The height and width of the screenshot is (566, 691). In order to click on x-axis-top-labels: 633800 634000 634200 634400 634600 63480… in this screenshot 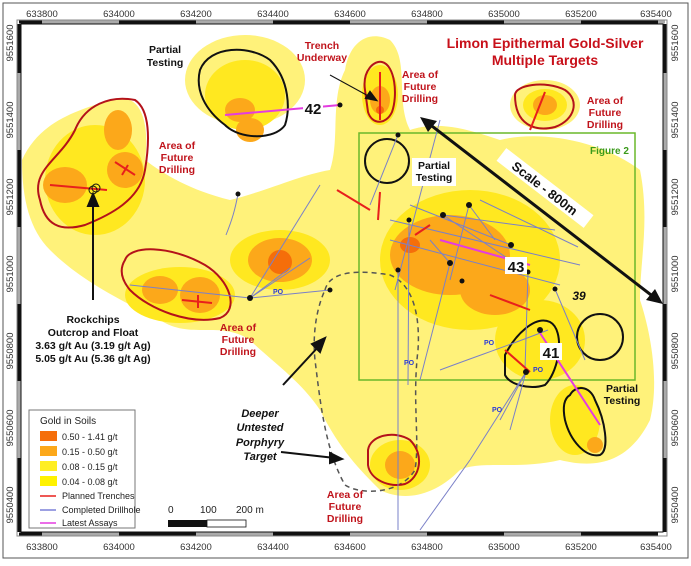, I will do `click(349, 14)`.